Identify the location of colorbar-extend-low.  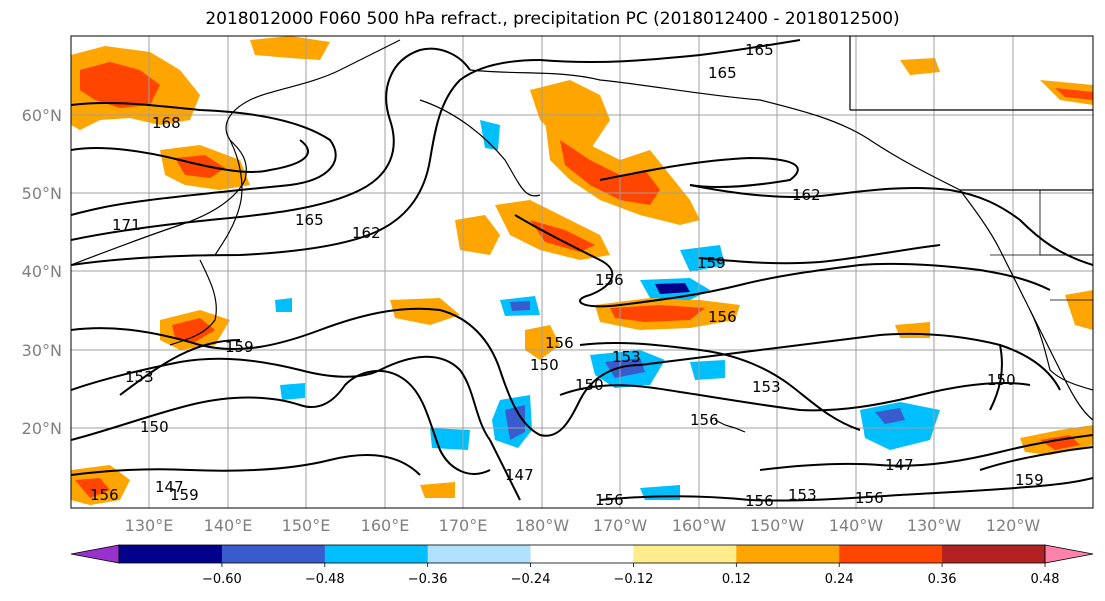
(95, 554).